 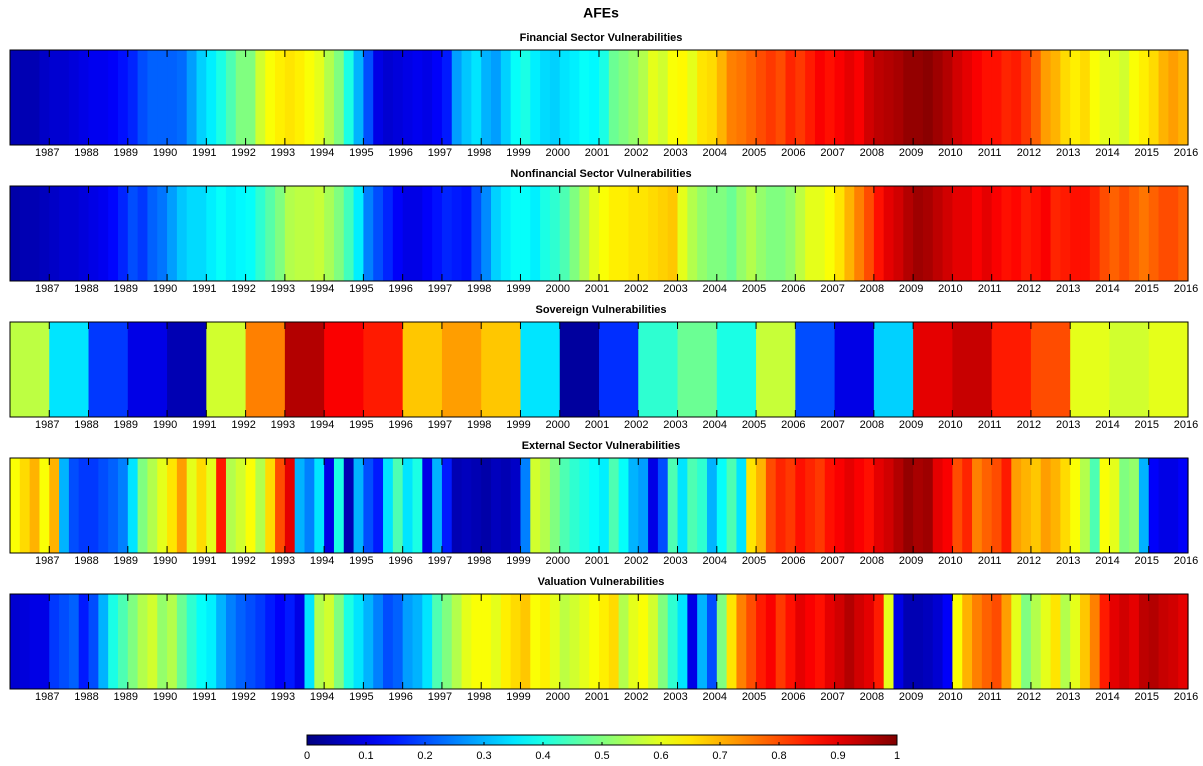 What do you see at coordinates (243, 425) in the screenshot?
I see `x-tick-label: 1992` at bounding box center [243, 425].